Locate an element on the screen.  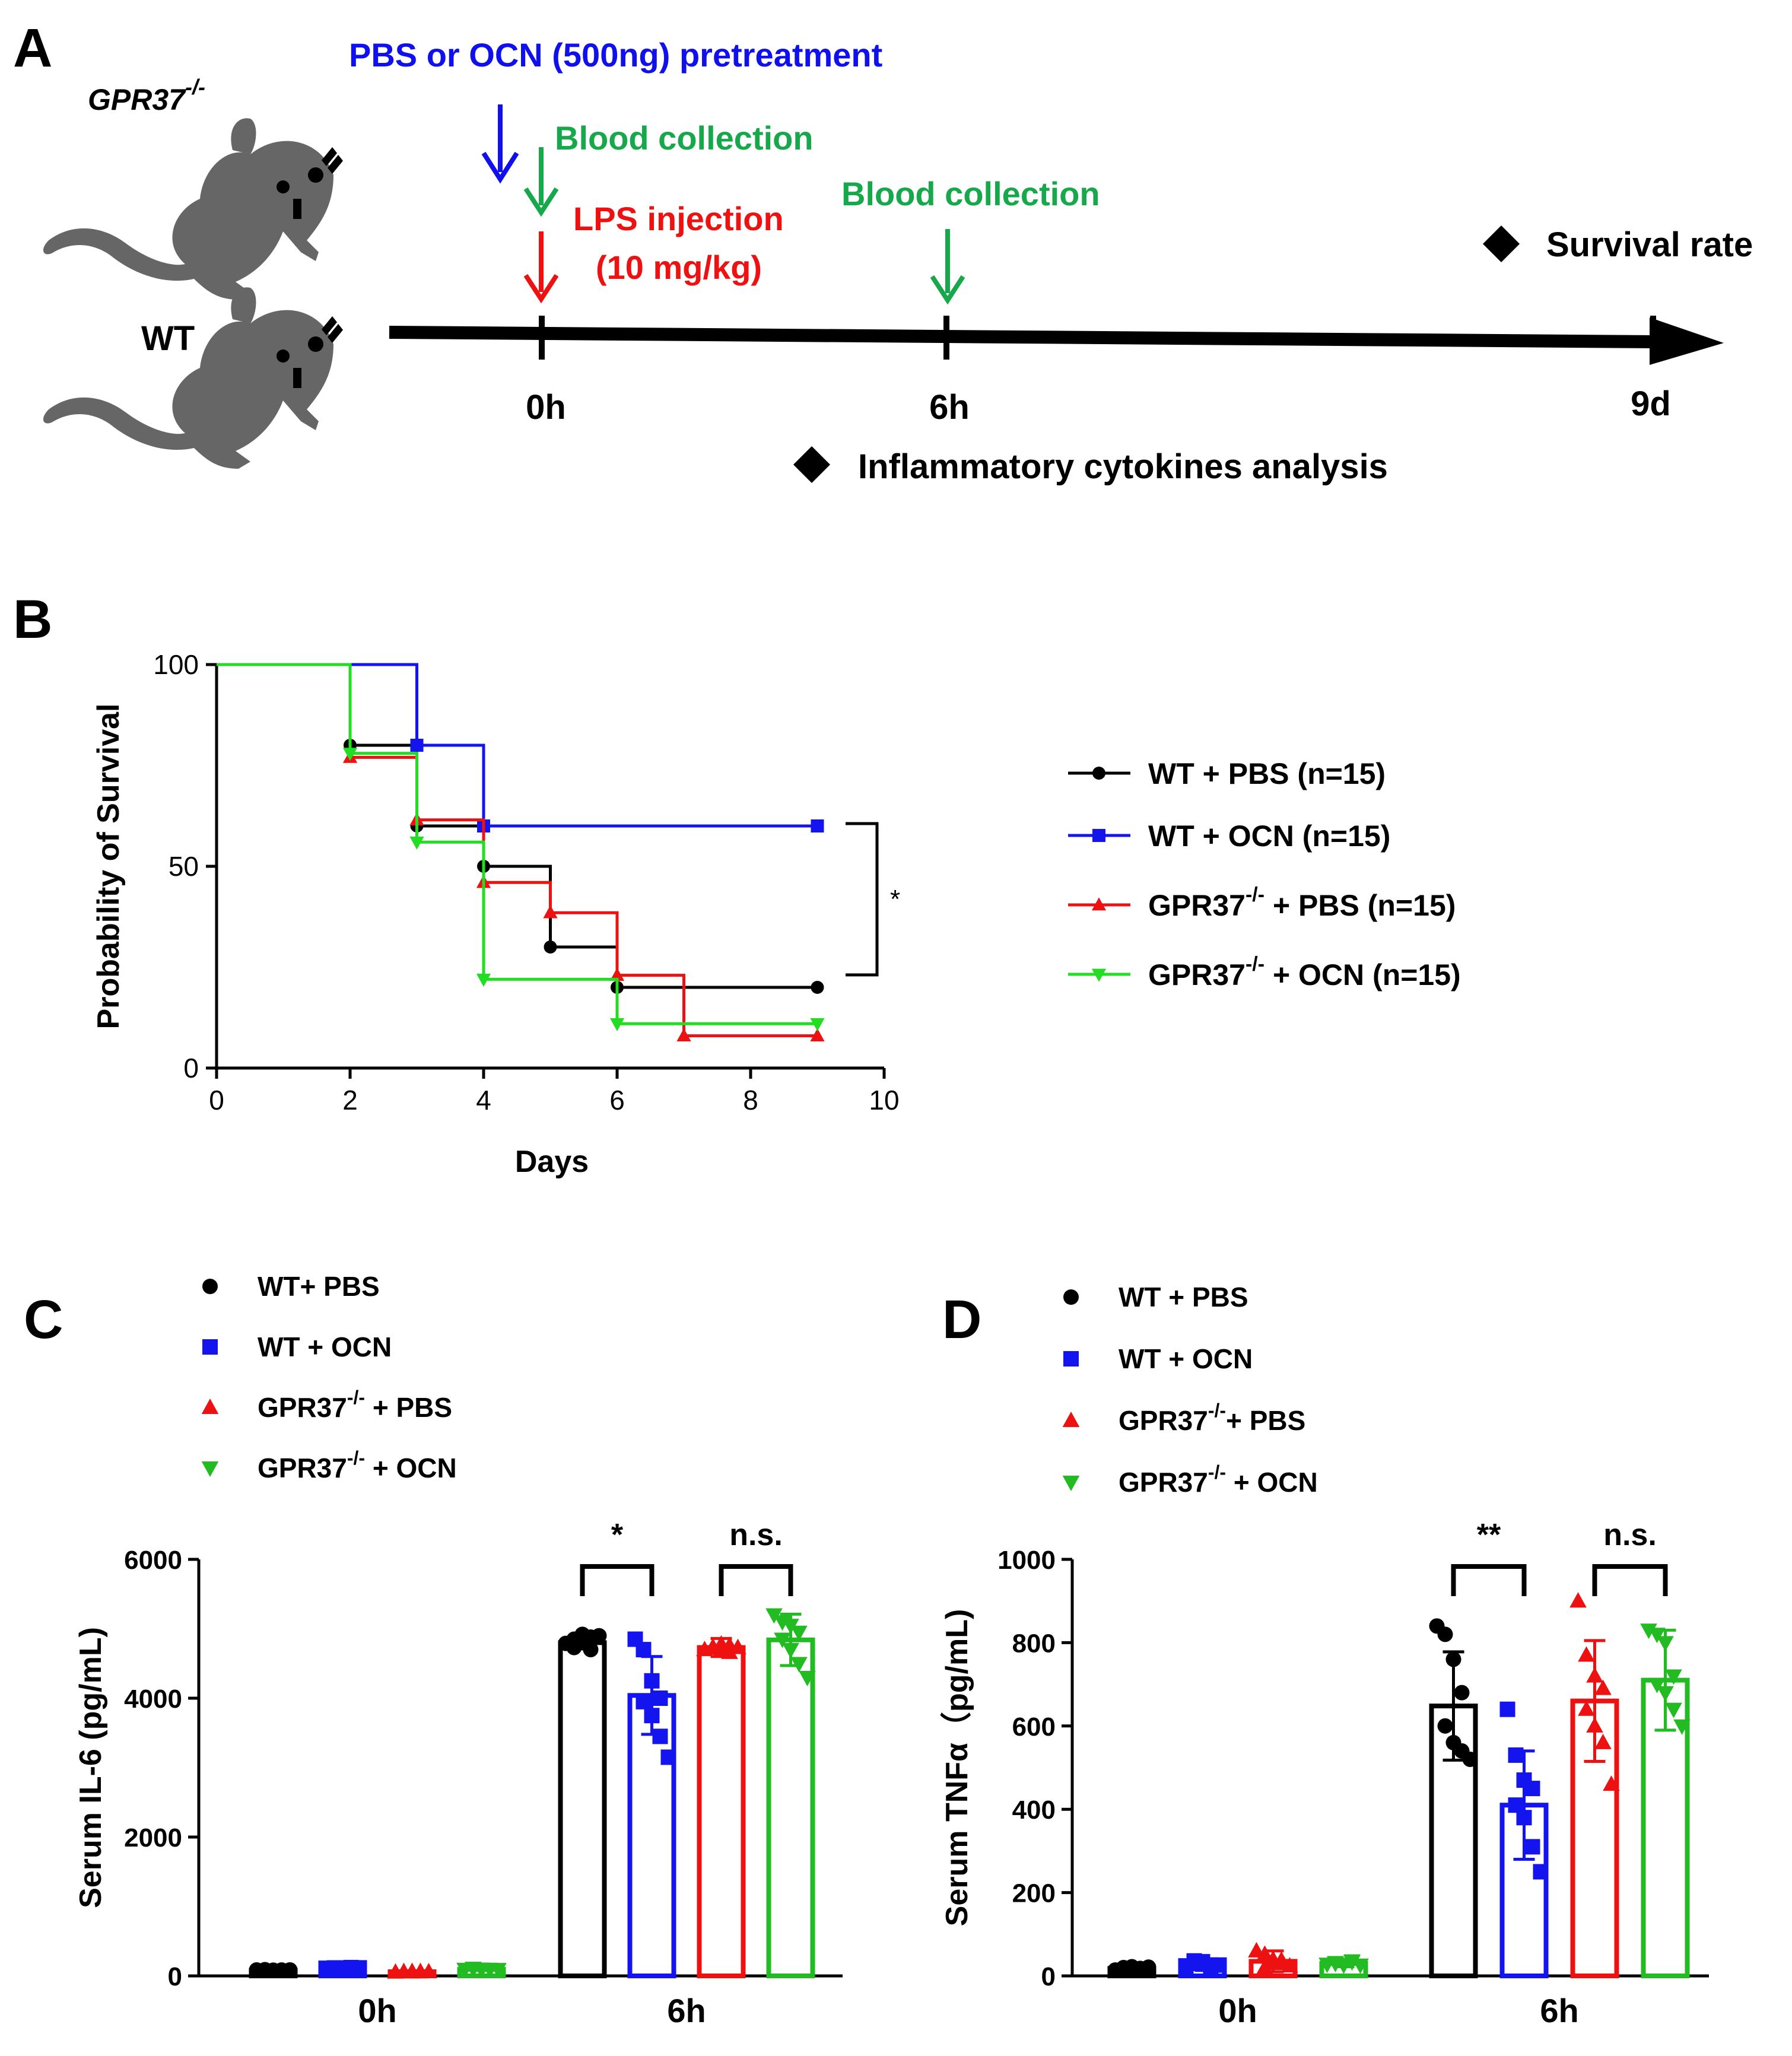
panel-label-a: A is located at coordinates (33, 48).